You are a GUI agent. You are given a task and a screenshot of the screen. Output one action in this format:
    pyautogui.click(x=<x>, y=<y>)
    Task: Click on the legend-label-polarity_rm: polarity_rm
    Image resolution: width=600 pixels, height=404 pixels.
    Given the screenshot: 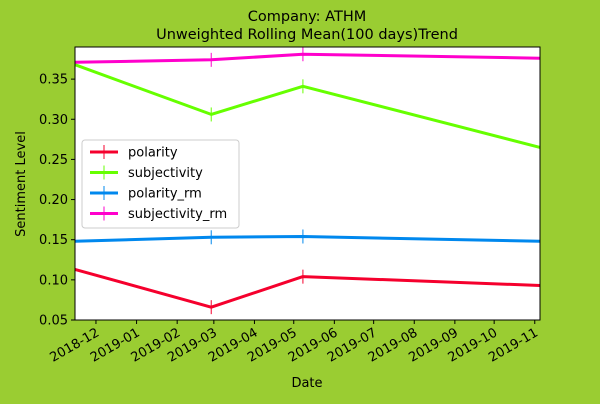 What is the action you would take?
    pyautogui.click(x=165, y=194)
    